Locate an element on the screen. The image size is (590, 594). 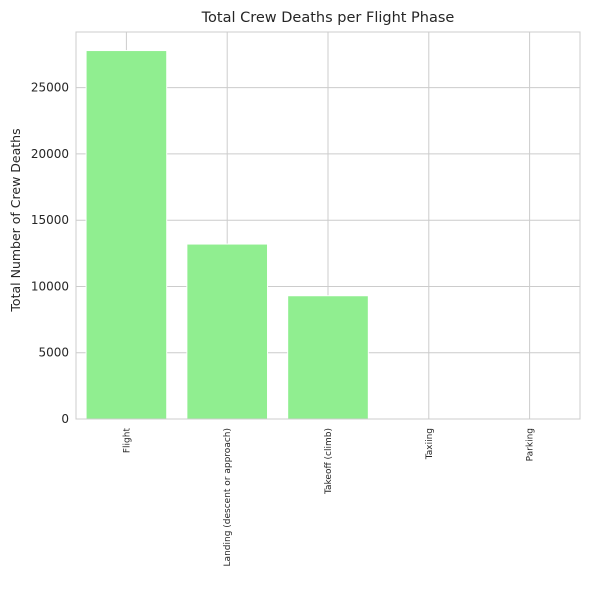
y-tick-label: 25000 is located at coordinates (50, 88).